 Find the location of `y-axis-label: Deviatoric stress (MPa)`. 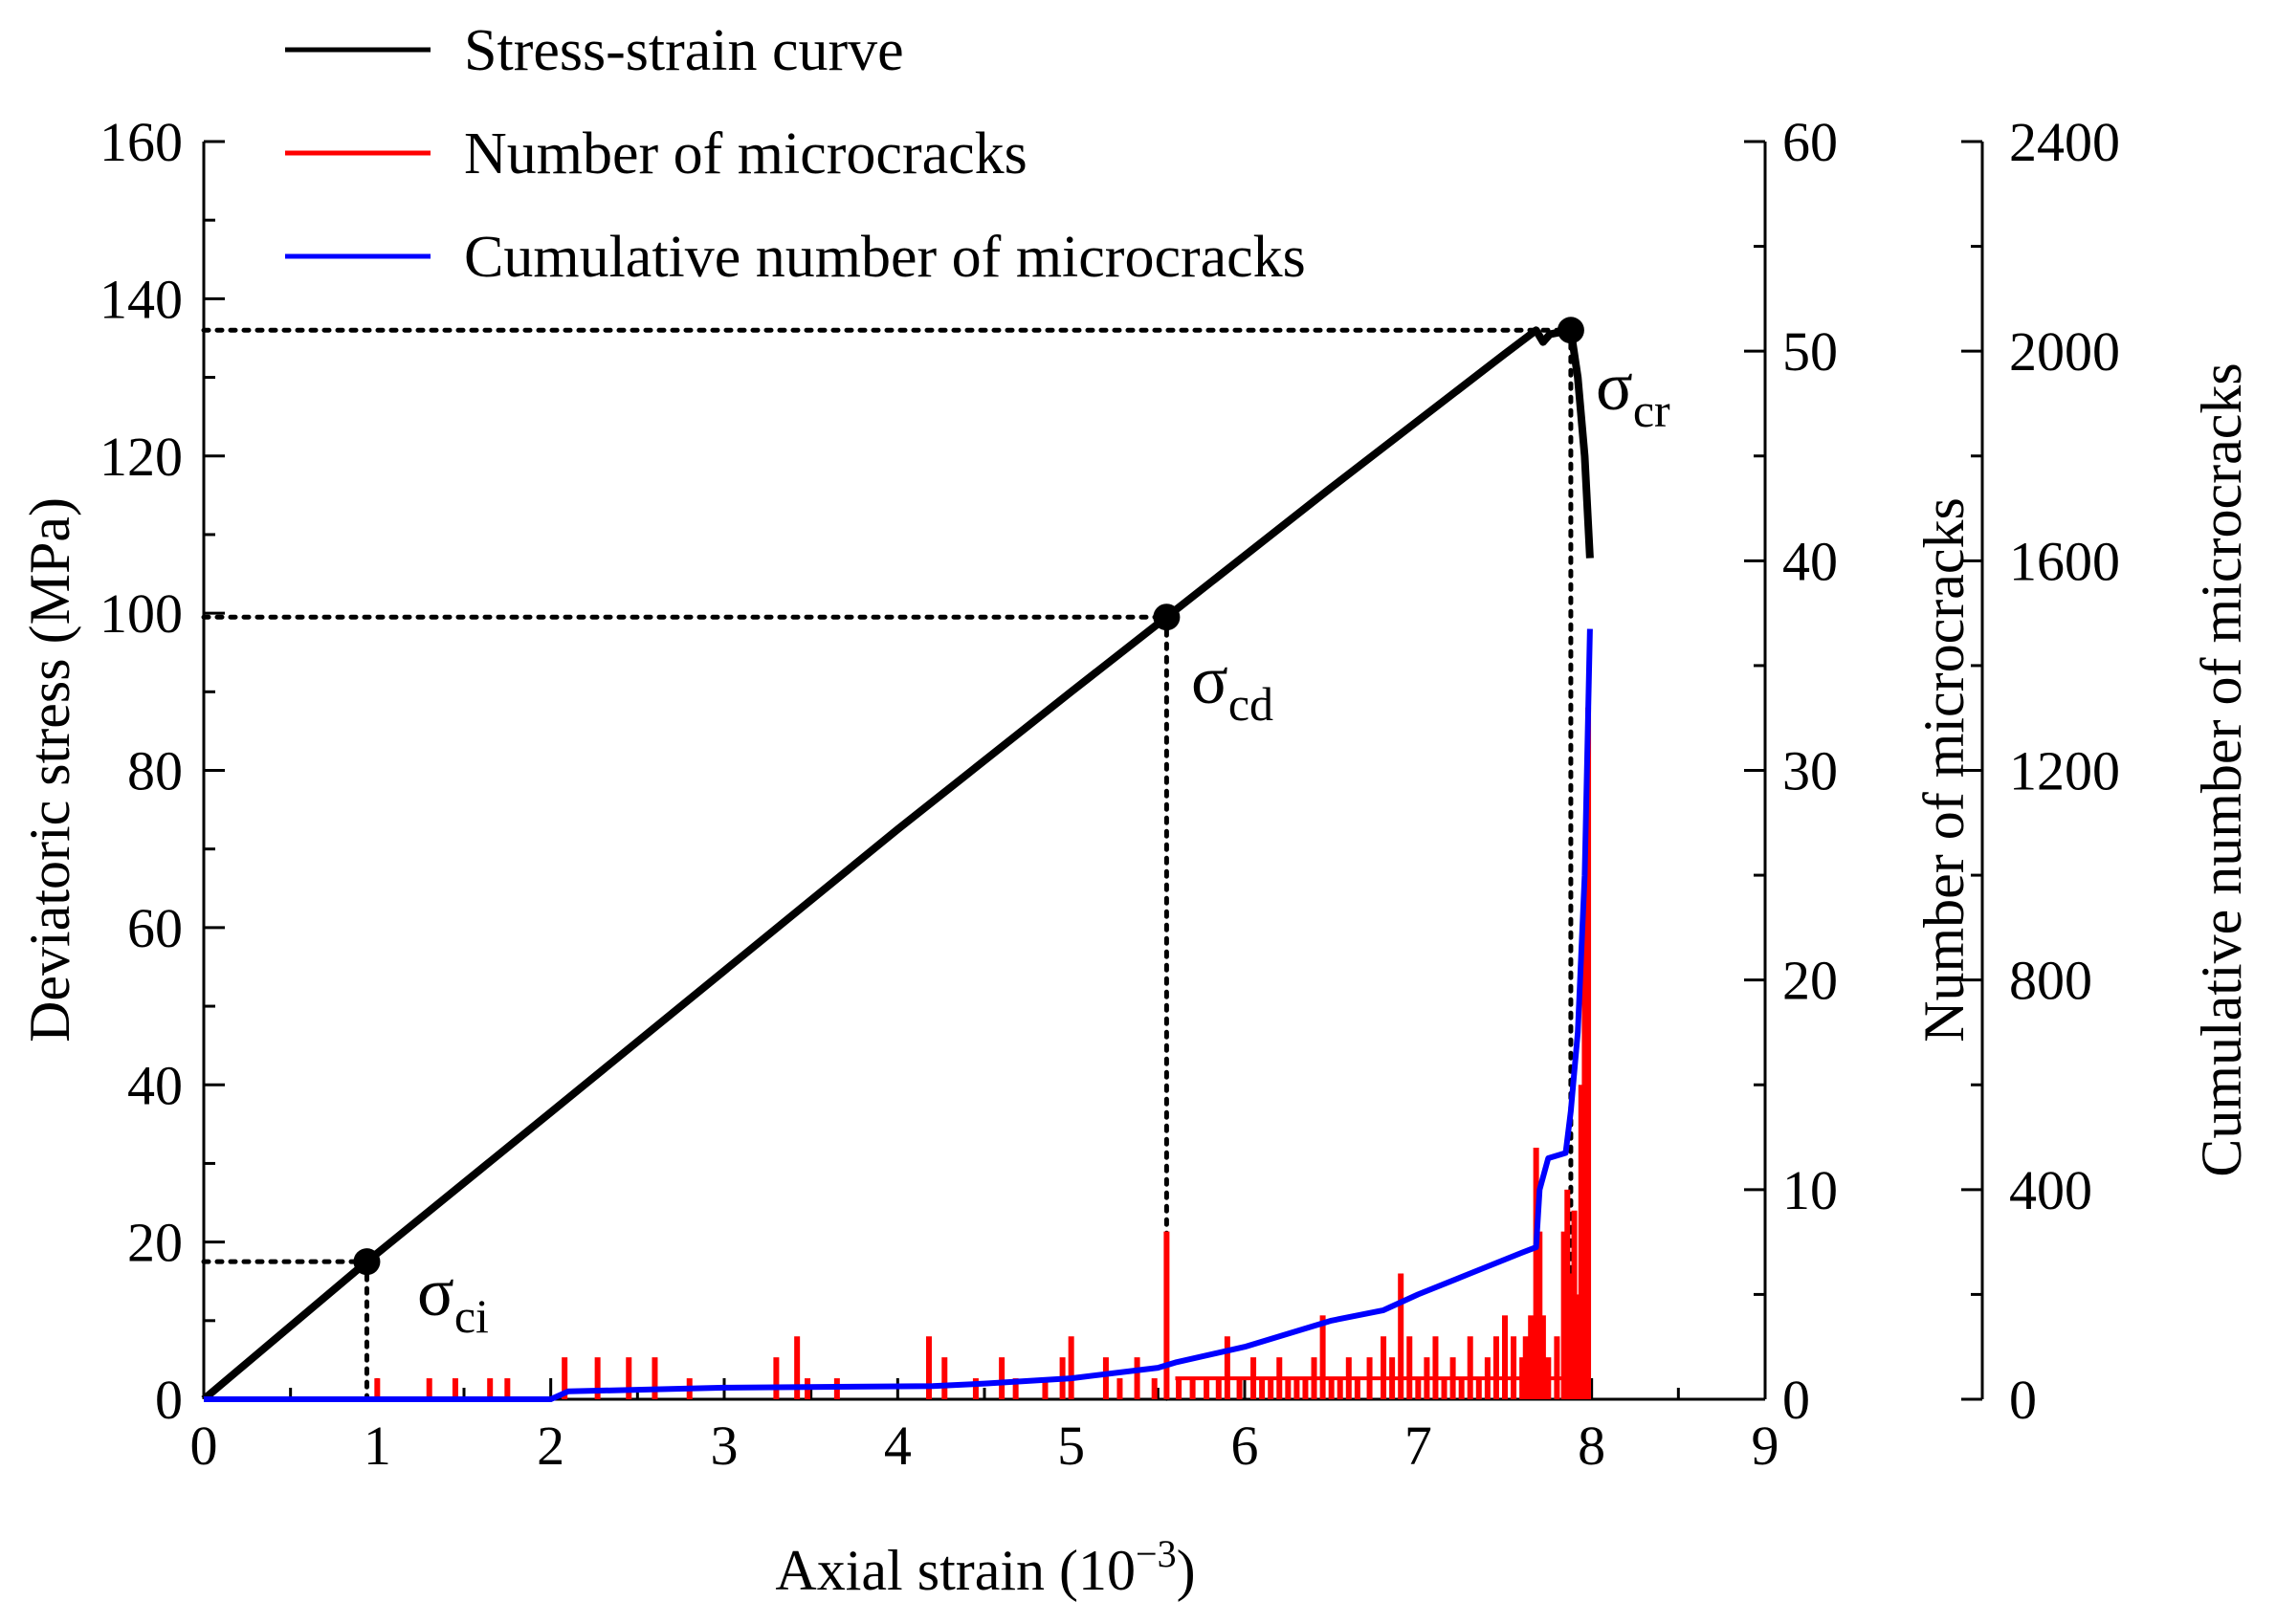

y-axis-label: Deviatoric stress (MPa) is located at coordinates (50, 770).